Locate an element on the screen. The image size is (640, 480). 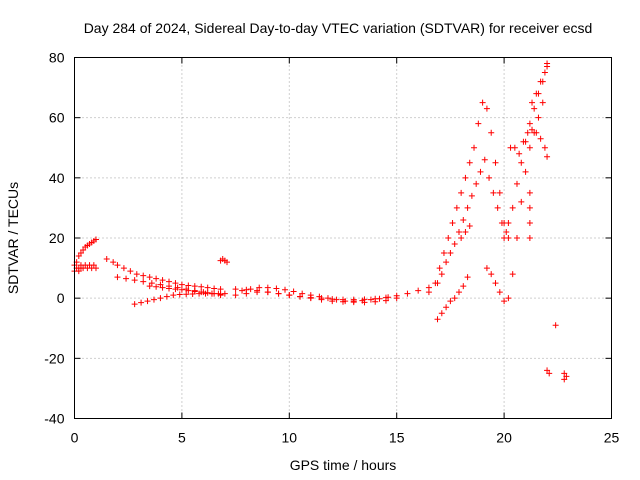
series-mid-a is located at coordinates (316, 296).